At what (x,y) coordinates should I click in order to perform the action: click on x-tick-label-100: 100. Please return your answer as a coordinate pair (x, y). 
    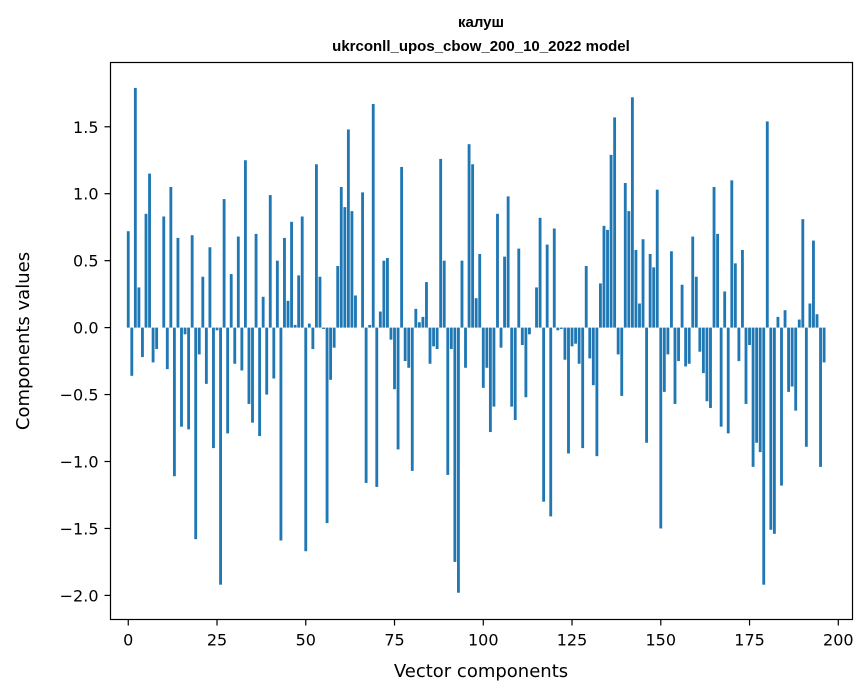
    Looking at the image, I should click on (483, 640).